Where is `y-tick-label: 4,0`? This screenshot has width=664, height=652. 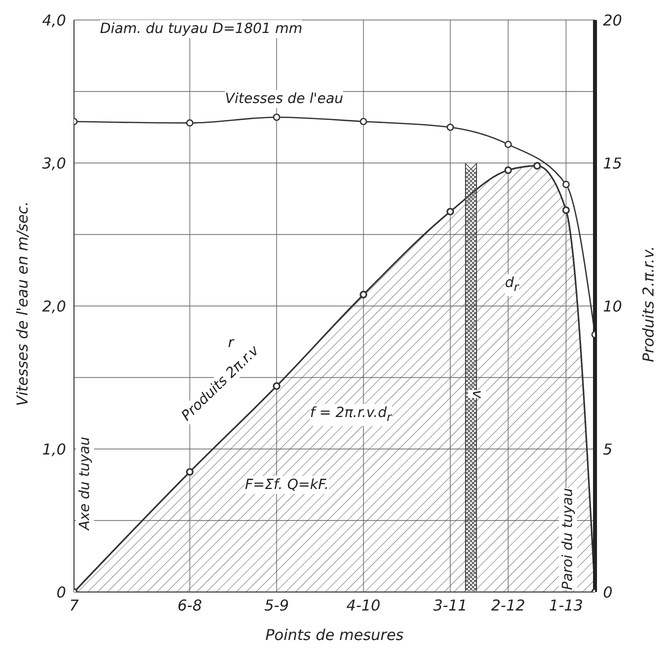 y-tick-label: 4,0 is located at coordinates (54, 20).